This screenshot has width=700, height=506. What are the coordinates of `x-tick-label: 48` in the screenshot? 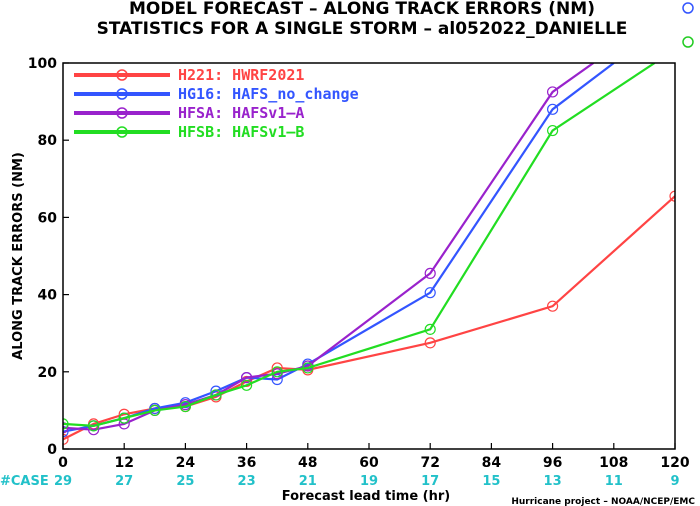 It's located at (307, 463).